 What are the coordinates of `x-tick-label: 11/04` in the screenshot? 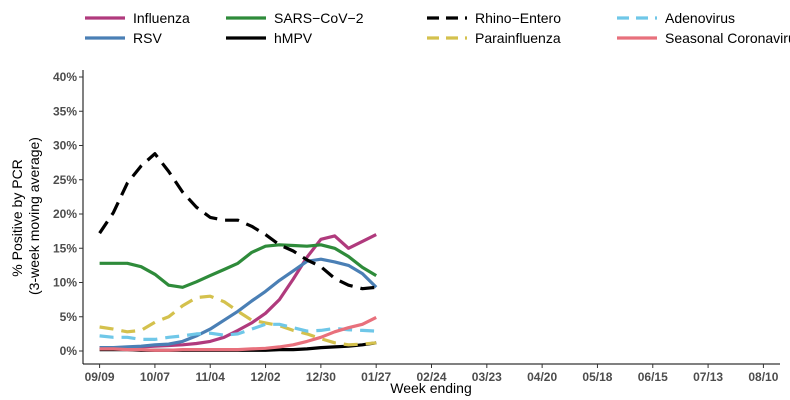 It's located at (211, 377).